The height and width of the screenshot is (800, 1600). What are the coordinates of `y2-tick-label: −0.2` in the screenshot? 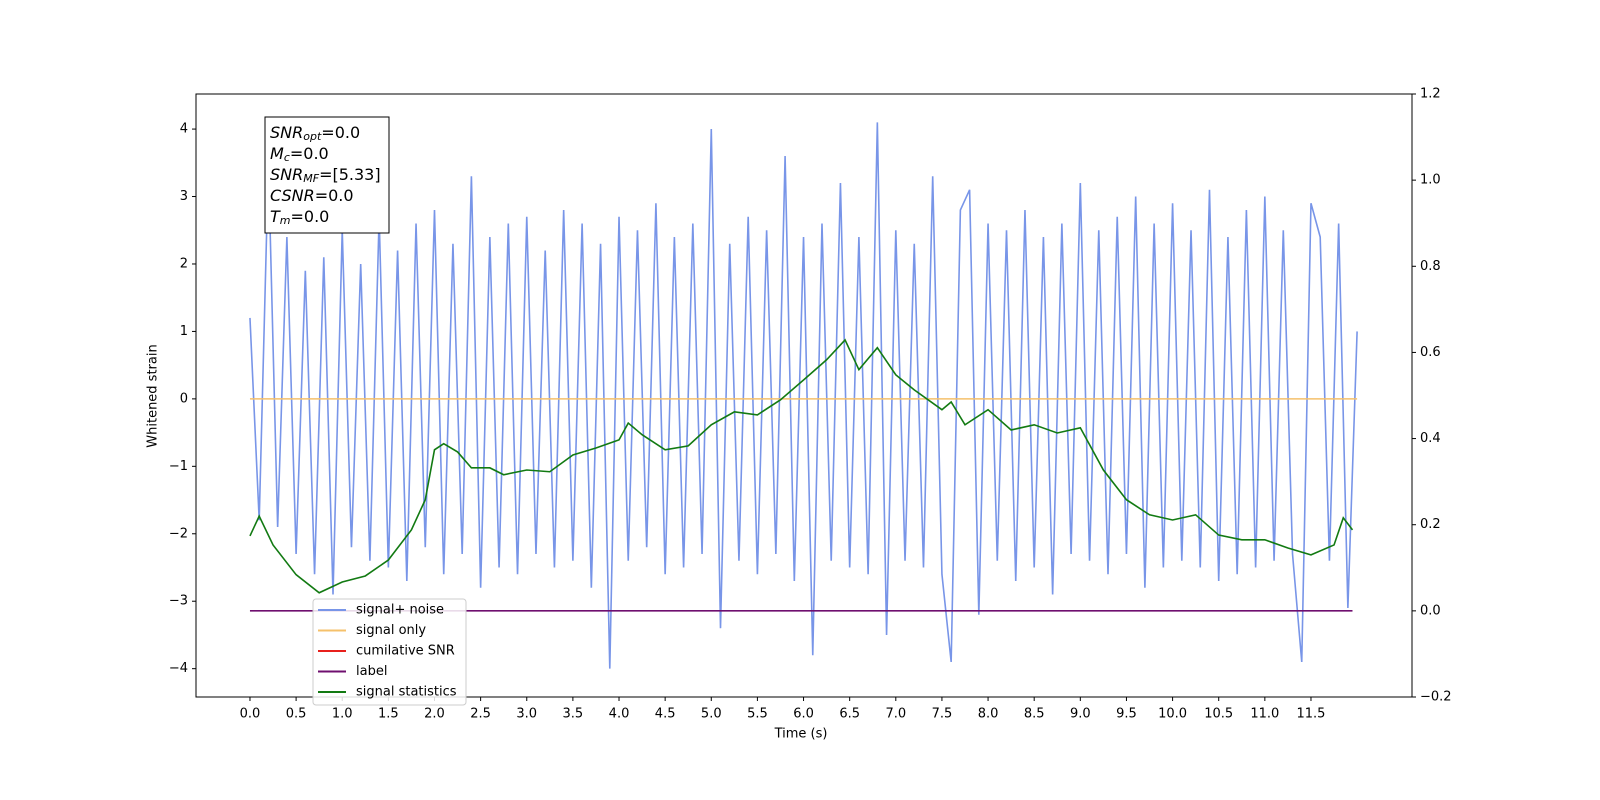 It's located at (1436, 697).